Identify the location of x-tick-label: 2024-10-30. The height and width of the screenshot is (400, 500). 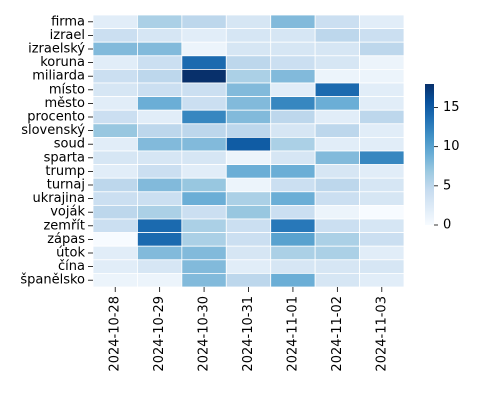
(204, 334).